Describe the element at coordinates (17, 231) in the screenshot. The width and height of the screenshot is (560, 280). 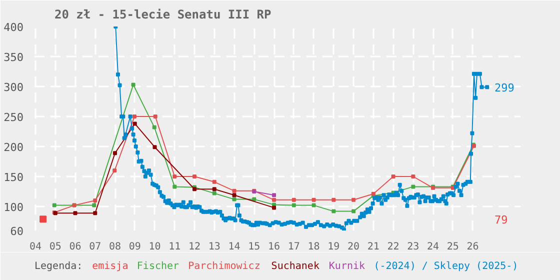
I see `y-tick-label: 60` at that location.